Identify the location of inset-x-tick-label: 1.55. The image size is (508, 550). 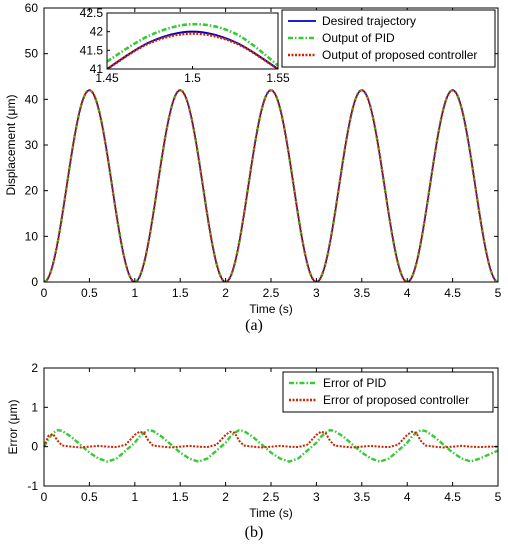
(278, 78).